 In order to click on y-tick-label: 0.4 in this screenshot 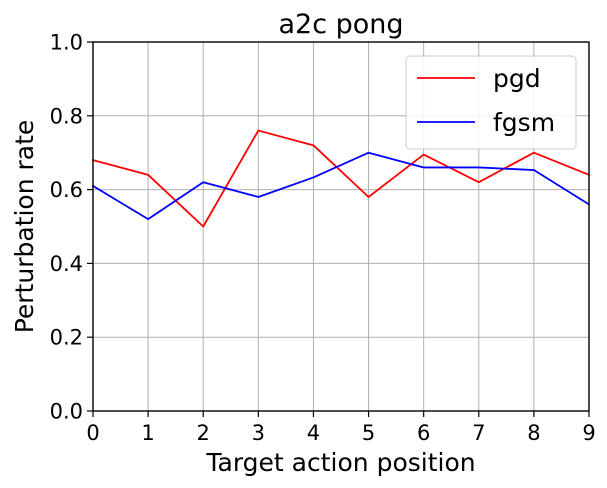, I will do `click(66, 264)`.